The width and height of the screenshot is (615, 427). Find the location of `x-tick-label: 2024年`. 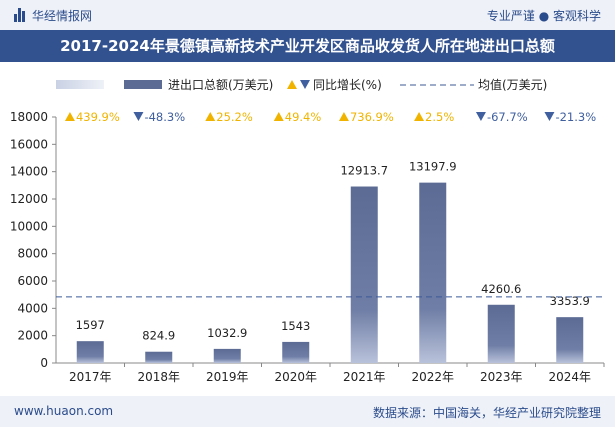

x-tick-label: 2024年 is located at coordinates (569, 377).